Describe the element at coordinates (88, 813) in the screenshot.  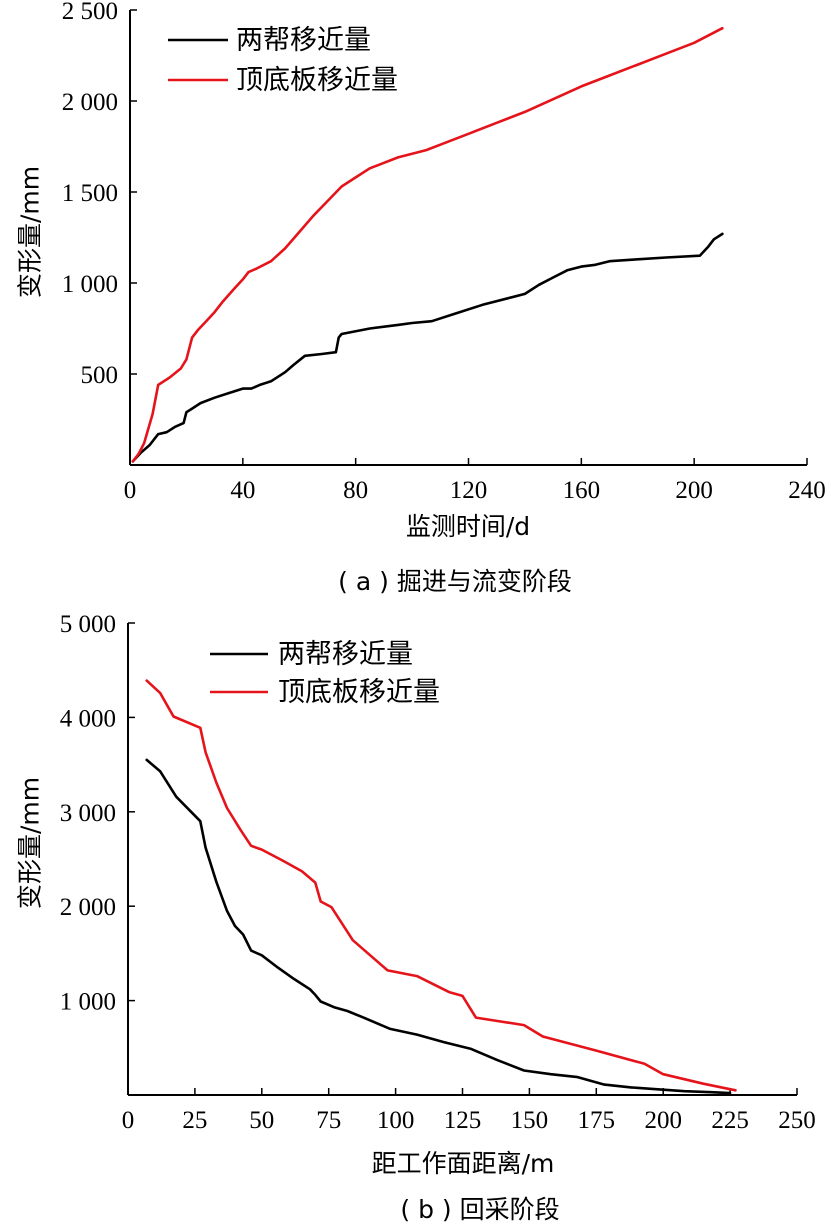
I see `y-tick-label: 3 000` at that location.